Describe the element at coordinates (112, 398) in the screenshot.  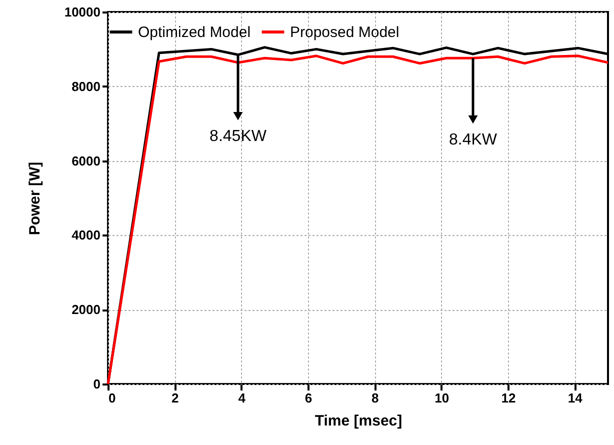
I see `x-tick-label: 0` at that location.